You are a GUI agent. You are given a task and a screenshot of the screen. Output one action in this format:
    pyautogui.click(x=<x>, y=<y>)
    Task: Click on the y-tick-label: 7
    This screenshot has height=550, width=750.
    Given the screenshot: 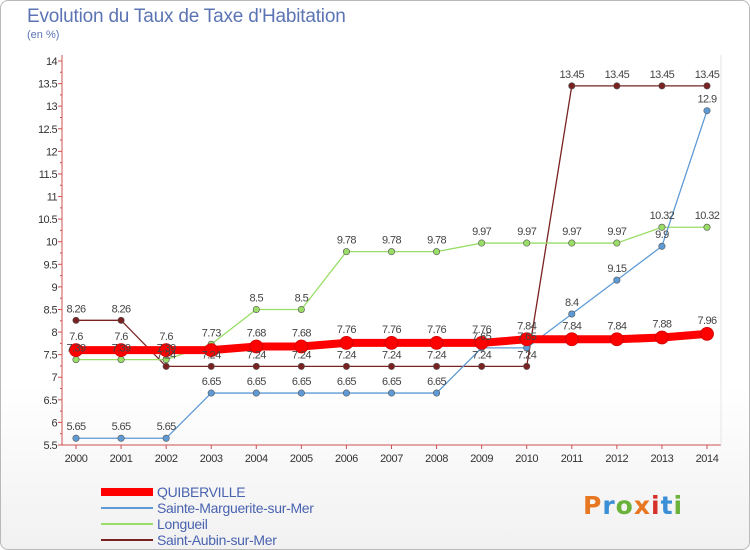 What is the action you would take?
    pyautogui.click(x=54, y=378)
    